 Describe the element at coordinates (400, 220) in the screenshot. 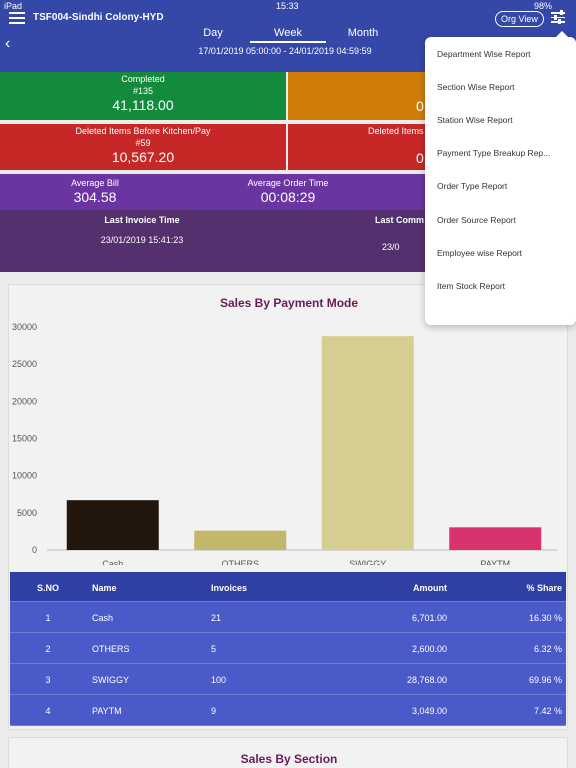

I see `last-comm-label: Last Comm` at that location.